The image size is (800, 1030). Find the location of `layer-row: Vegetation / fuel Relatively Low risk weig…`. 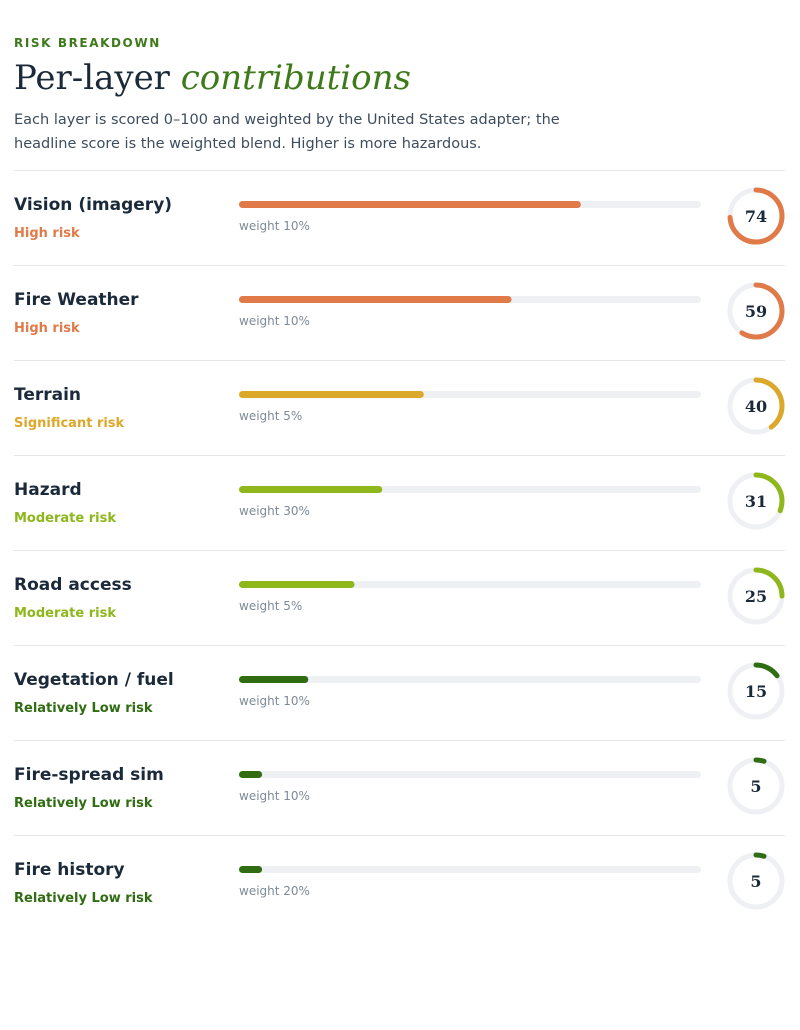

layer-row: Vegetation / fuel Relatively Low risk weig… is located at coordinates (399, 693).